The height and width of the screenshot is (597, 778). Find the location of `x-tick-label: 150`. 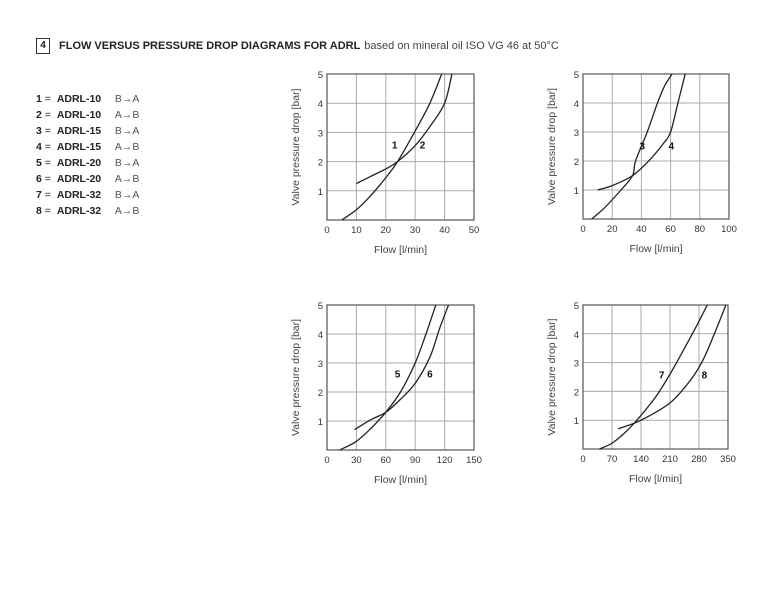

x-tick-label: 150 is located at coordinates (474, 460).